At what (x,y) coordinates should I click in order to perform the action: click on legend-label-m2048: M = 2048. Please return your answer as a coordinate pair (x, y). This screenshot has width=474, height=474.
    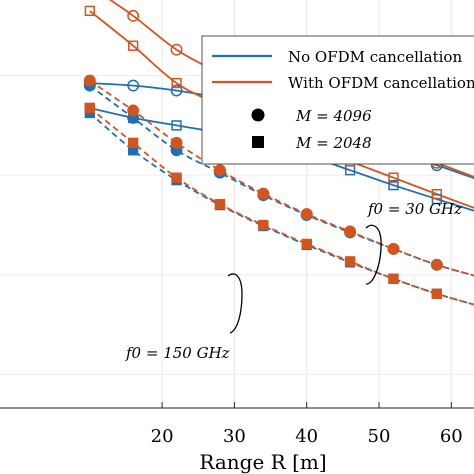
    Looking at the image, I should click on (333, 143).